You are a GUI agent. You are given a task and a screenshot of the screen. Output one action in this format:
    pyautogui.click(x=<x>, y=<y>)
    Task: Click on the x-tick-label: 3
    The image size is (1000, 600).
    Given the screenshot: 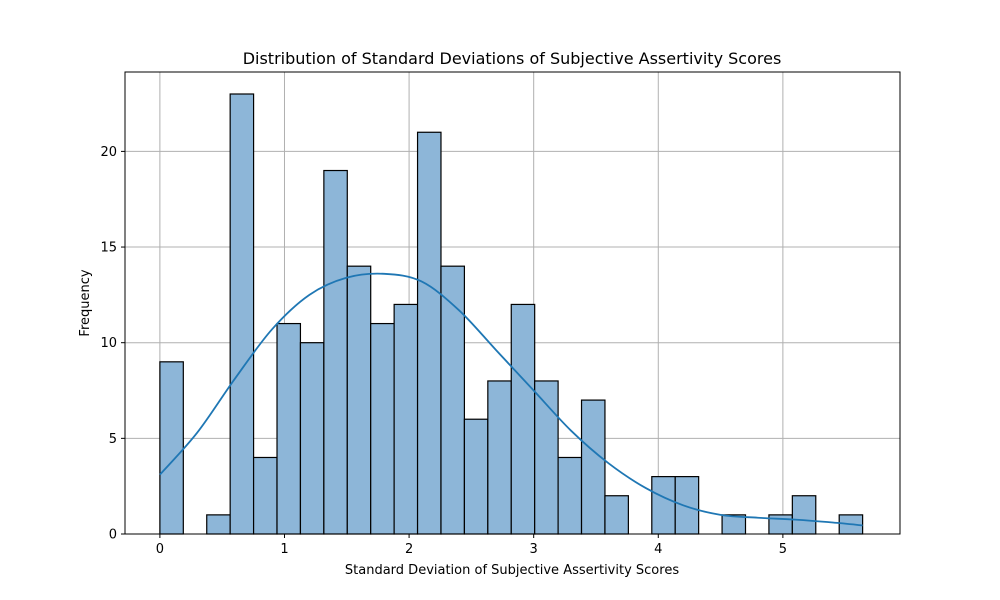 What is the action you would take?
    pyautogui.click(x=534, y=549)
    